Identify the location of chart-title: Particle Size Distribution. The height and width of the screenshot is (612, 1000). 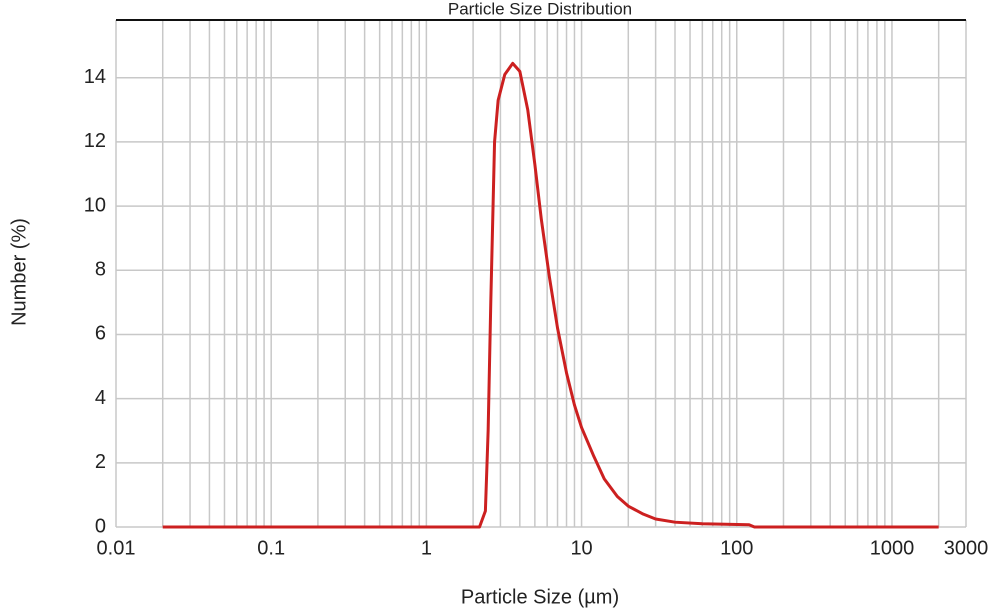
(540, 9).